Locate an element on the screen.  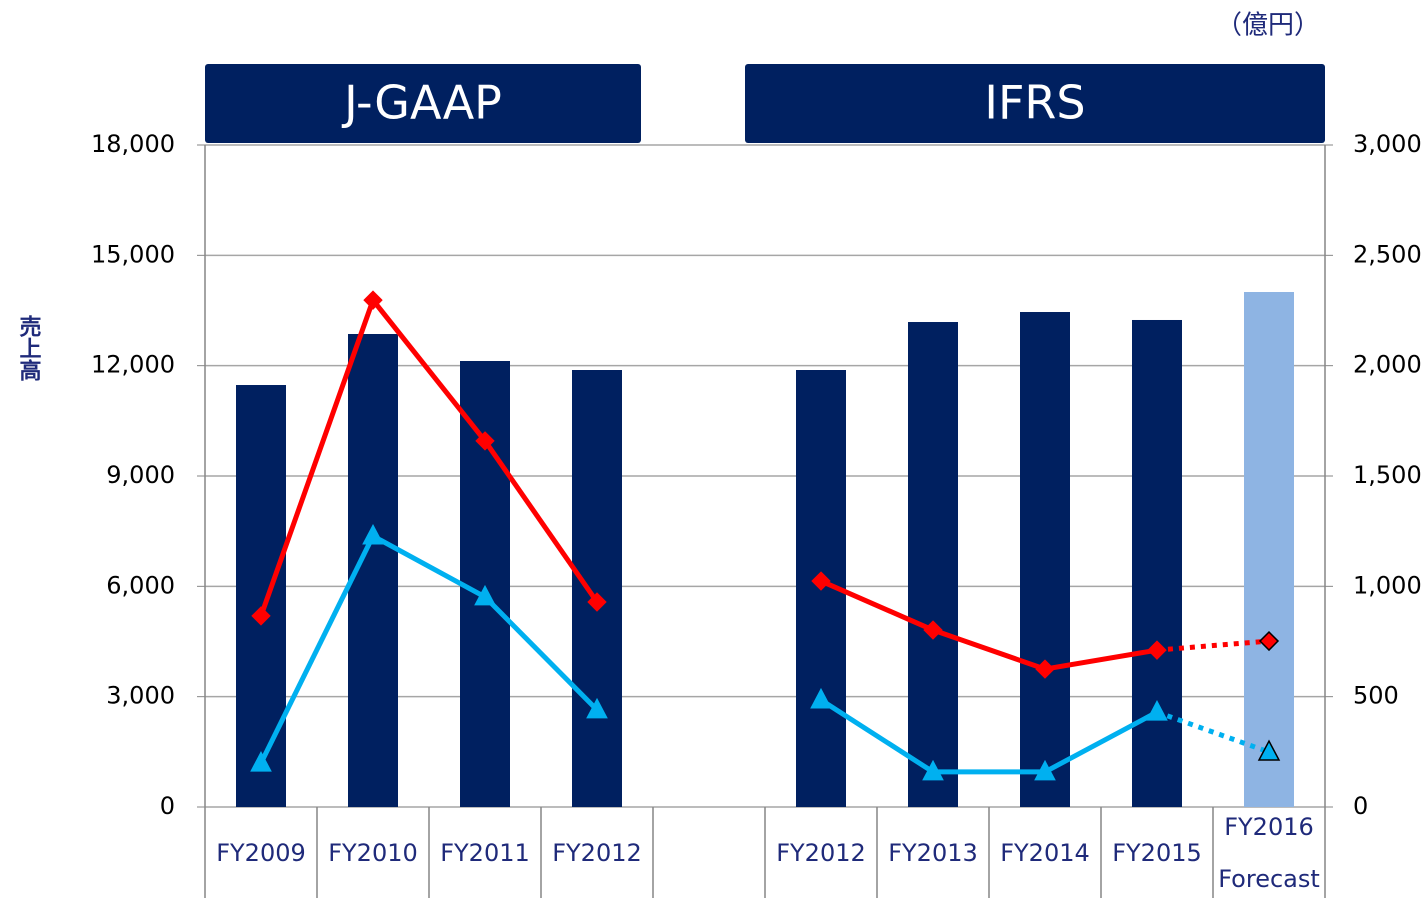
group-label: IFRS is located at coordinates (1034, 103).